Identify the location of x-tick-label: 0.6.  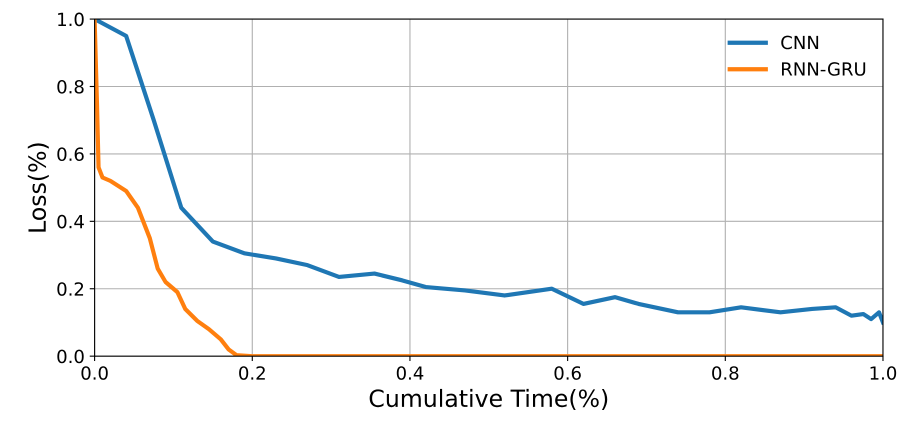
(567, 373).